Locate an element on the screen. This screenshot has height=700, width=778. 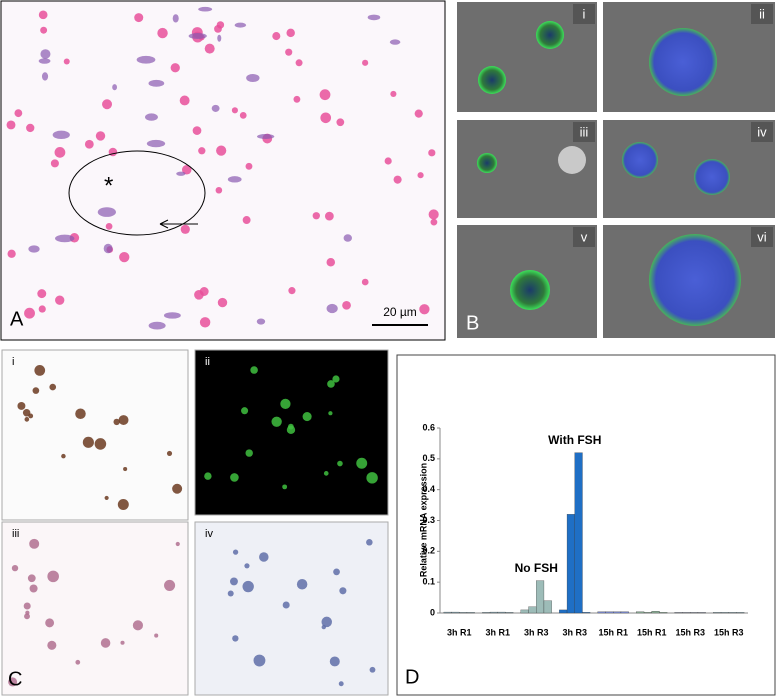
subpanel-label: iii is located at coordinates (584, 131).